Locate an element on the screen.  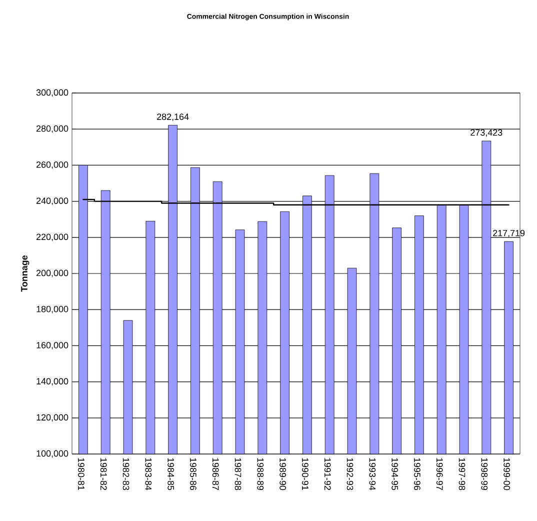
x-tick-label: 1991-92 is located at coordinates (327, 474).